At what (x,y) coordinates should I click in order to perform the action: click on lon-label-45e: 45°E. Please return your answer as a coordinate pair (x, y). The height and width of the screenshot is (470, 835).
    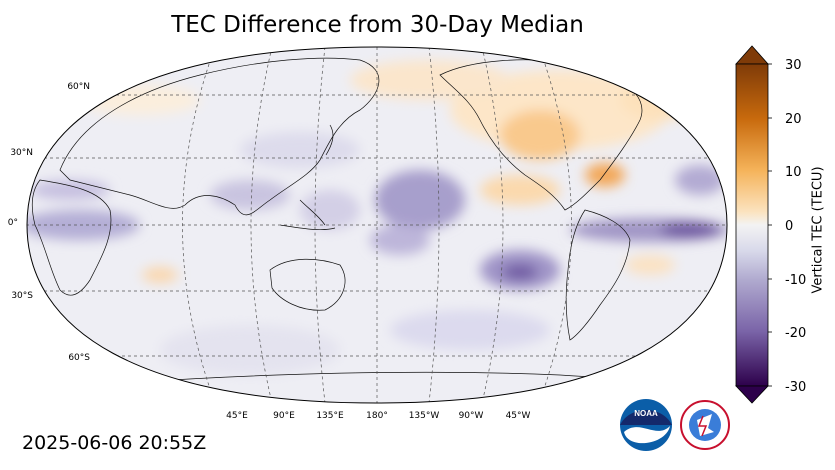
    Looking at the image, I should click on (237, 416).